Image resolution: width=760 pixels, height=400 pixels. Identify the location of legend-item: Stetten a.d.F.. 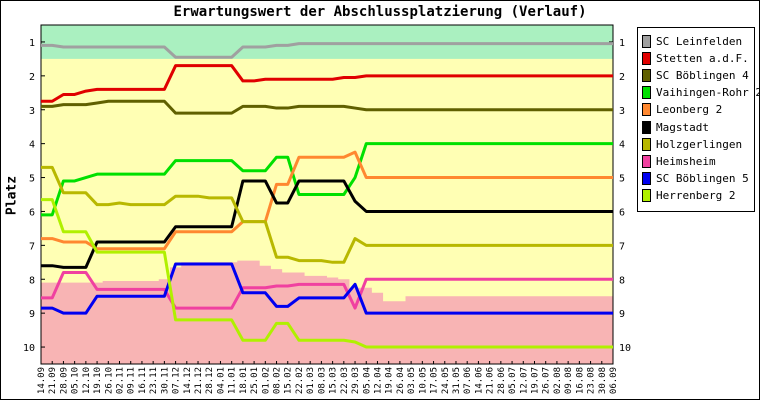
(695, 58).